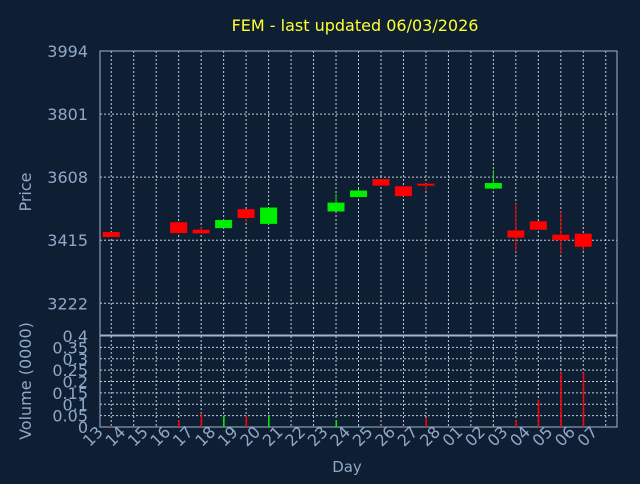 Image resolution: width=640 pixels, height=484 pixels. Describe the element at coordinates (67, 303) in the screenshot. I see `price-tick-label: 3222` at that location.